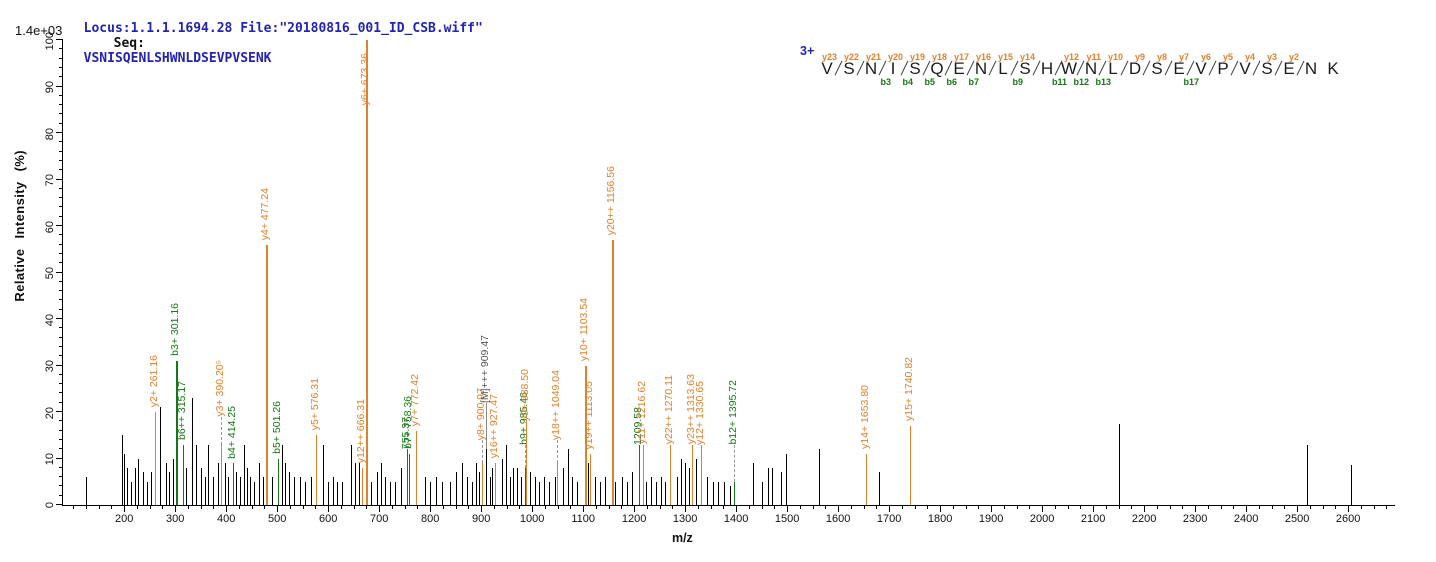 This screenshot has width=1436, height=562. Describe the element at coordinates (494, 426) in the screenshot. I see `peak-label: y16++ 927.47` at that location.